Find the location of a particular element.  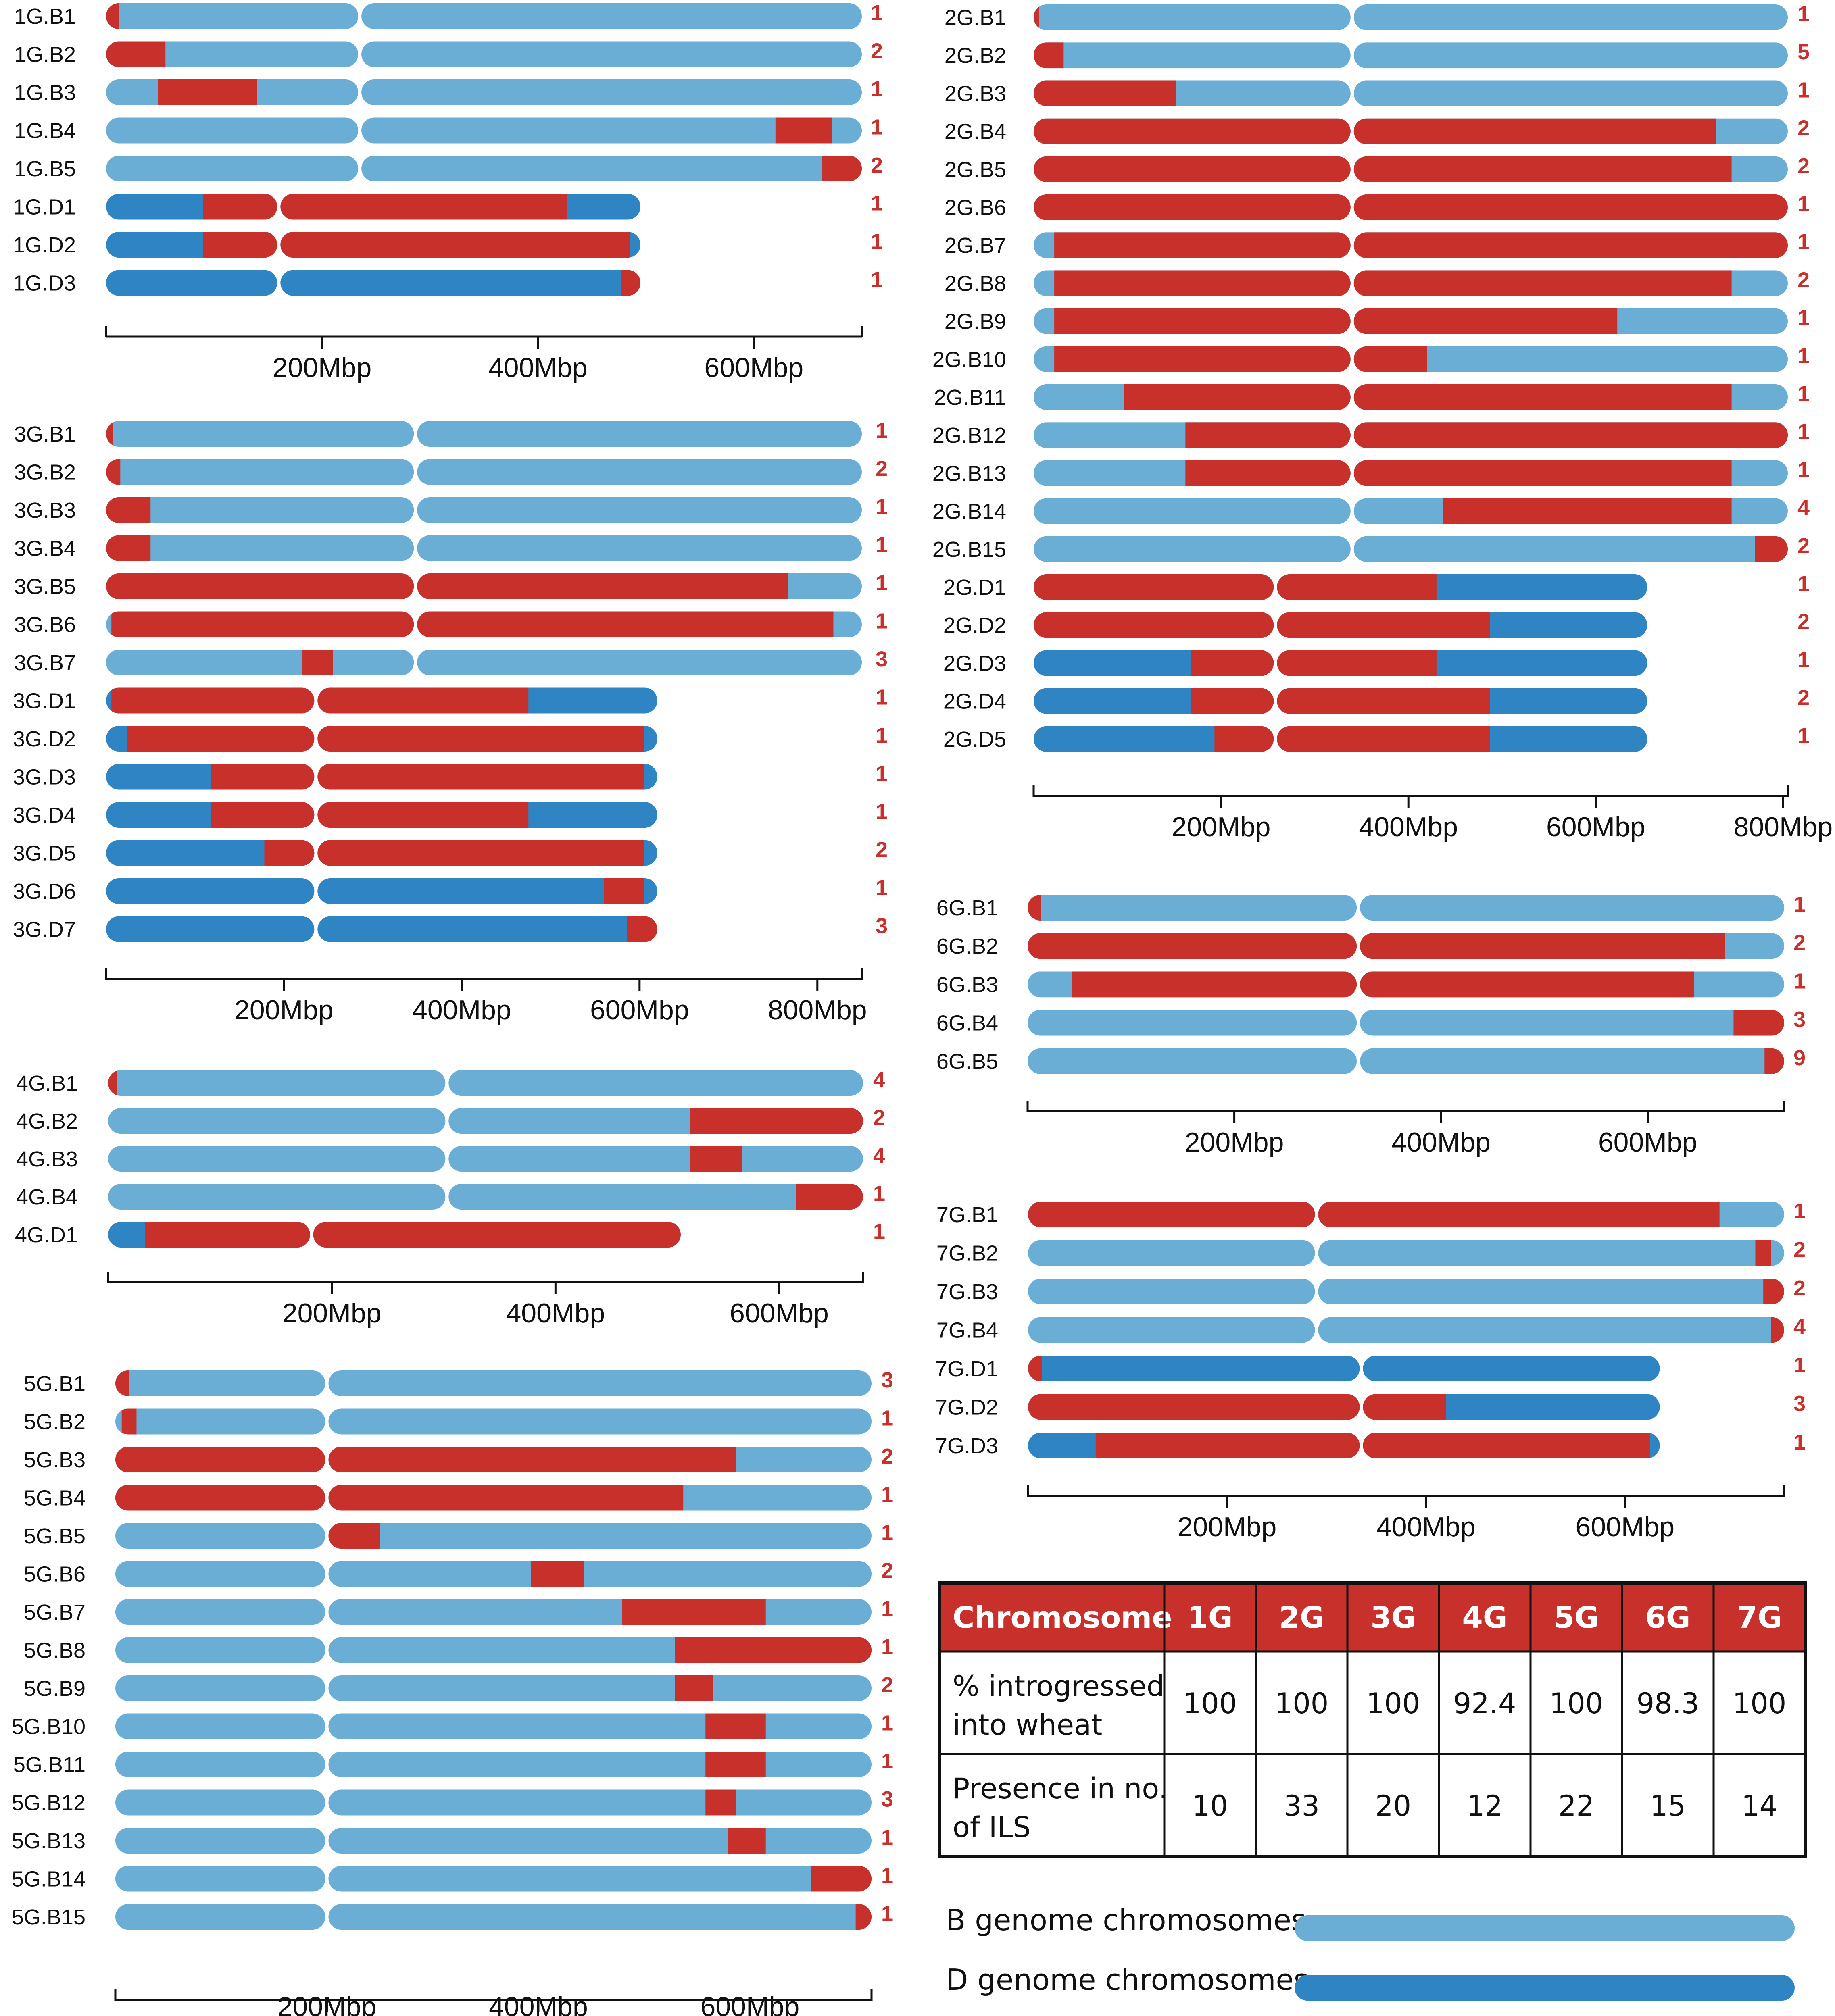

chromosome-row: 2G.B10 1 is located at coordinates (1371, 358).